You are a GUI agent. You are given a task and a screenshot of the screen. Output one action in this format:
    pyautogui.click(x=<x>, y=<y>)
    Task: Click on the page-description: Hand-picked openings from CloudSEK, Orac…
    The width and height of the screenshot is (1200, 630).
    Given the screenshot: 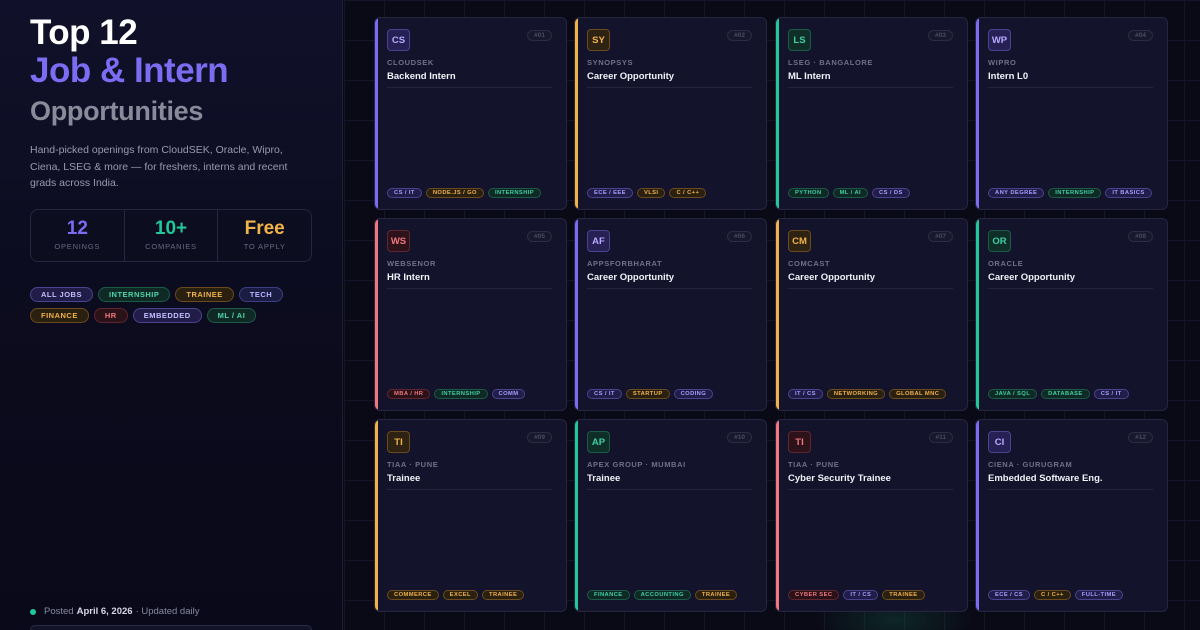 What is the action you would take?
    pyautogui.click(x=159, y=166)
    